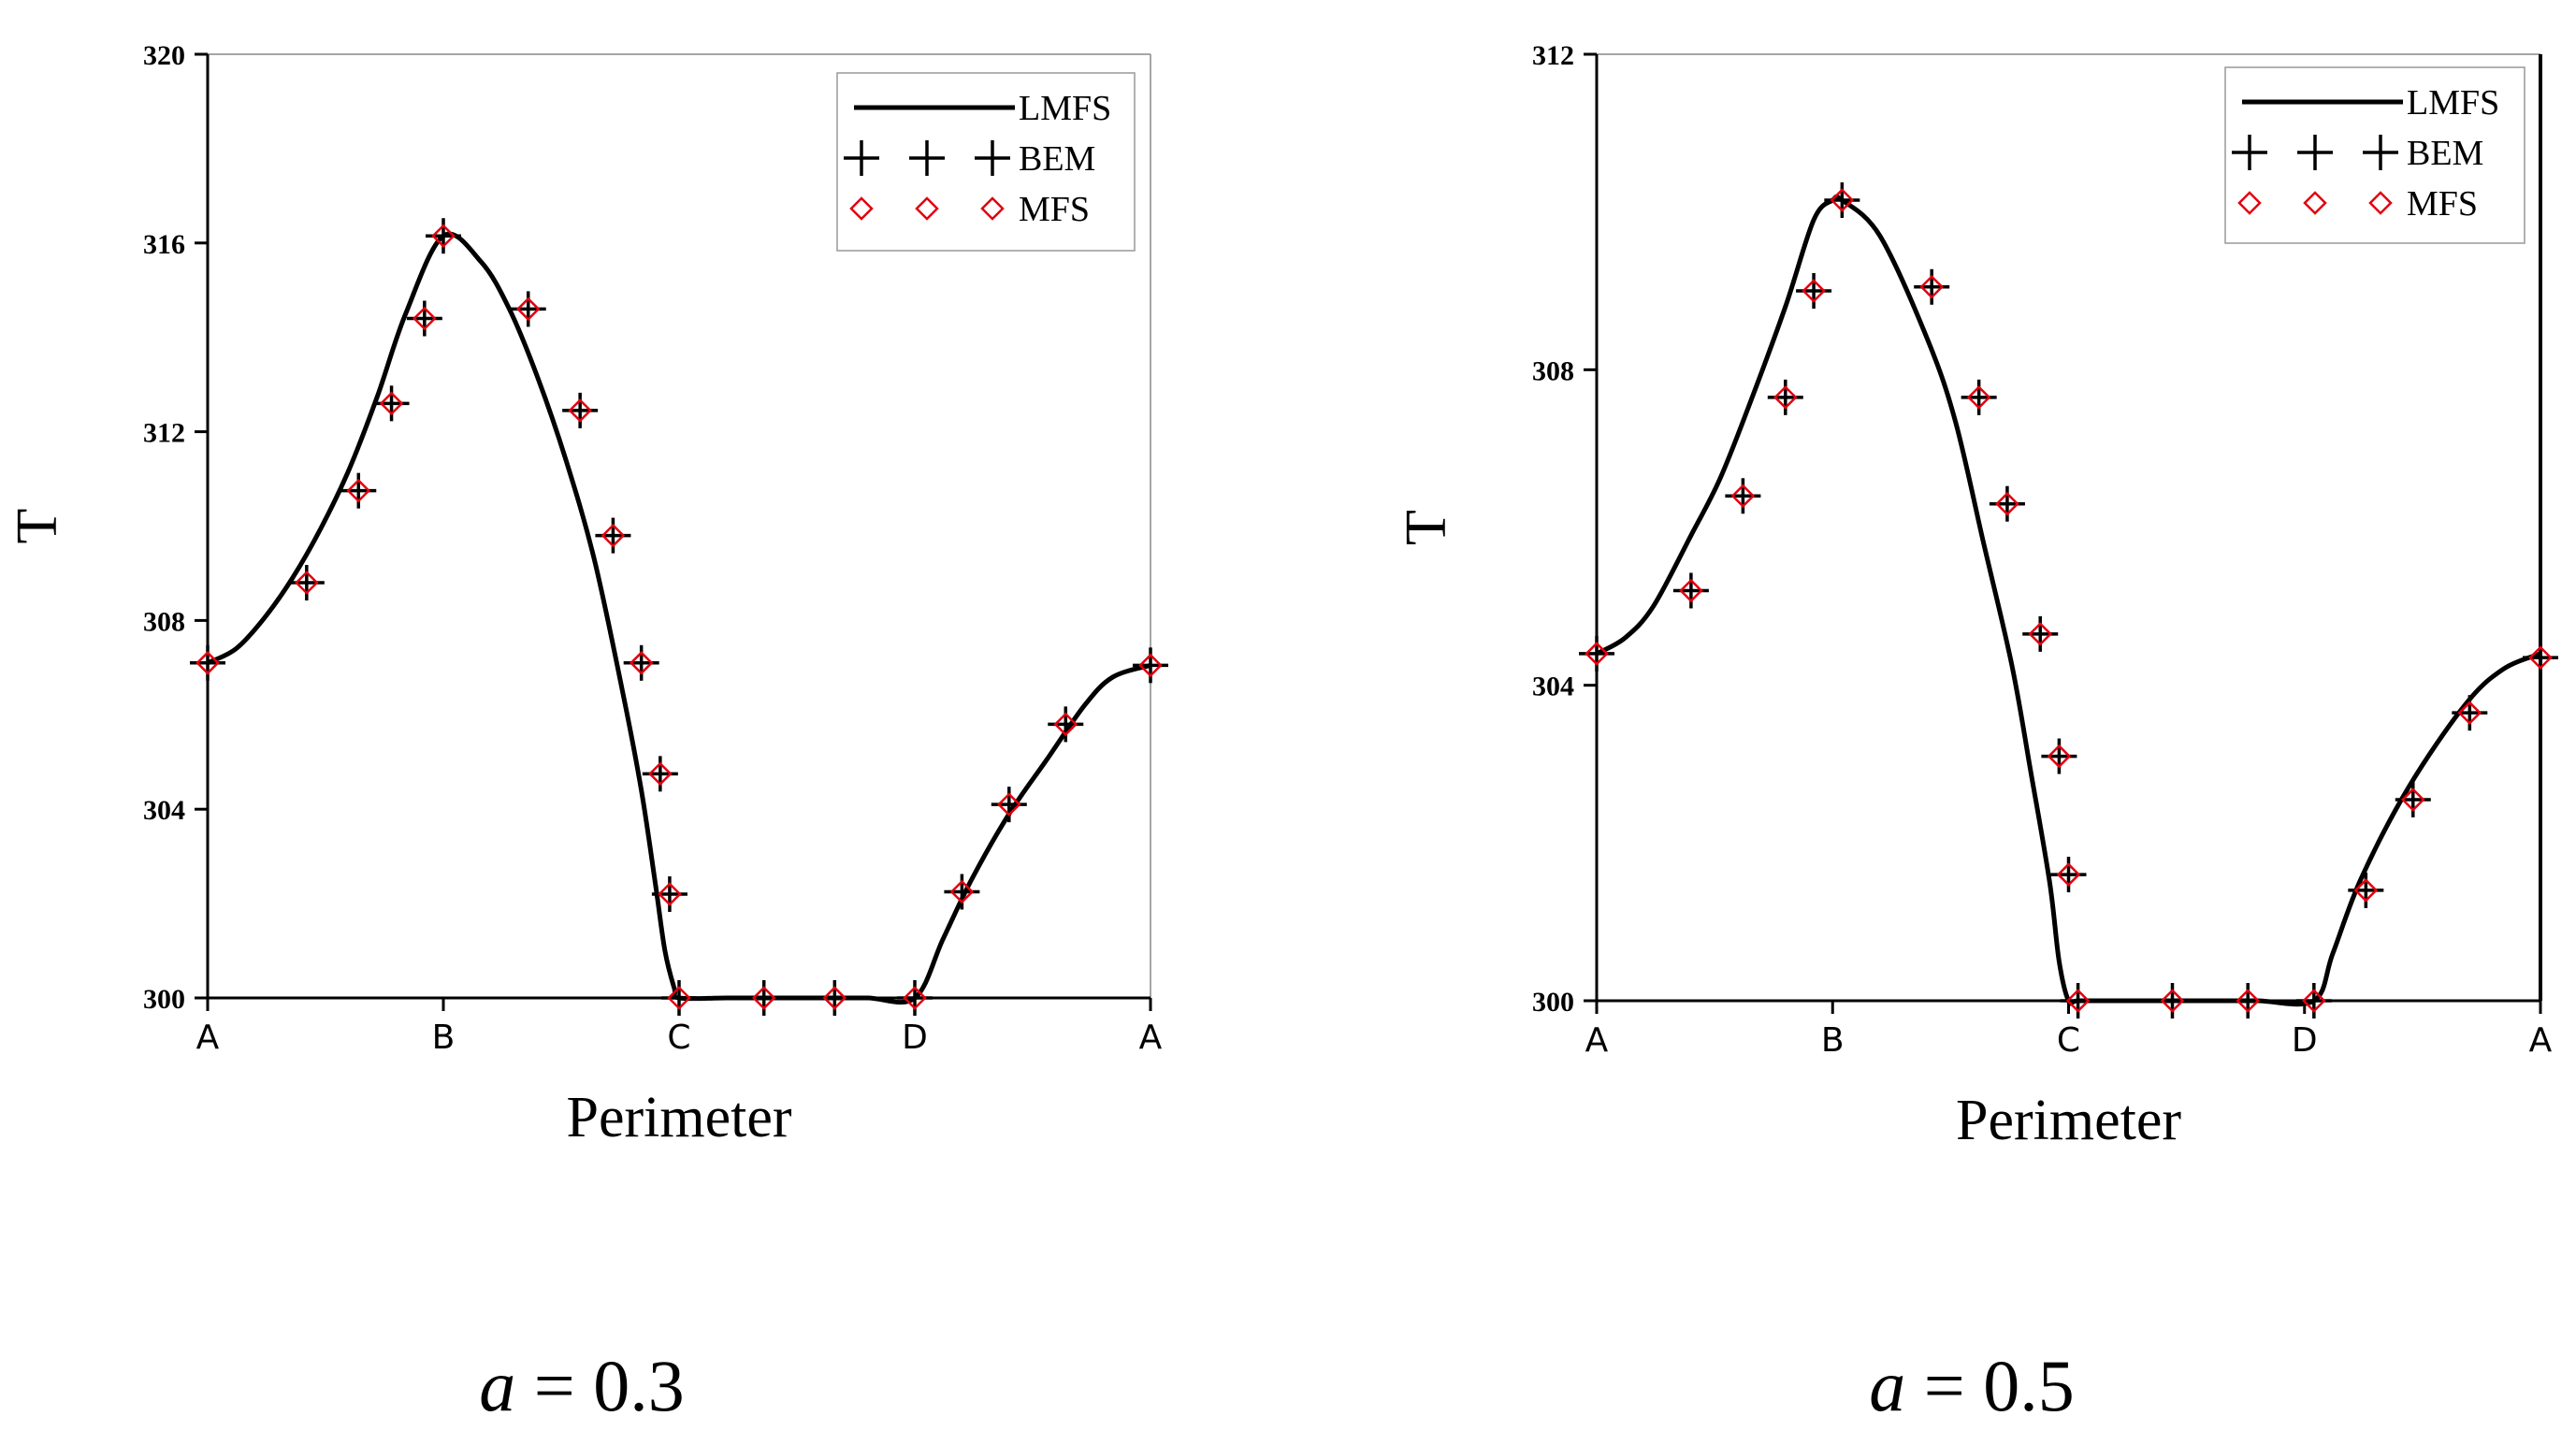  What do you see at coordinates (2068, 1120) in the screenshot?
I see `x-axis-title: Perimeter` at bounding box center [2068, 1120].